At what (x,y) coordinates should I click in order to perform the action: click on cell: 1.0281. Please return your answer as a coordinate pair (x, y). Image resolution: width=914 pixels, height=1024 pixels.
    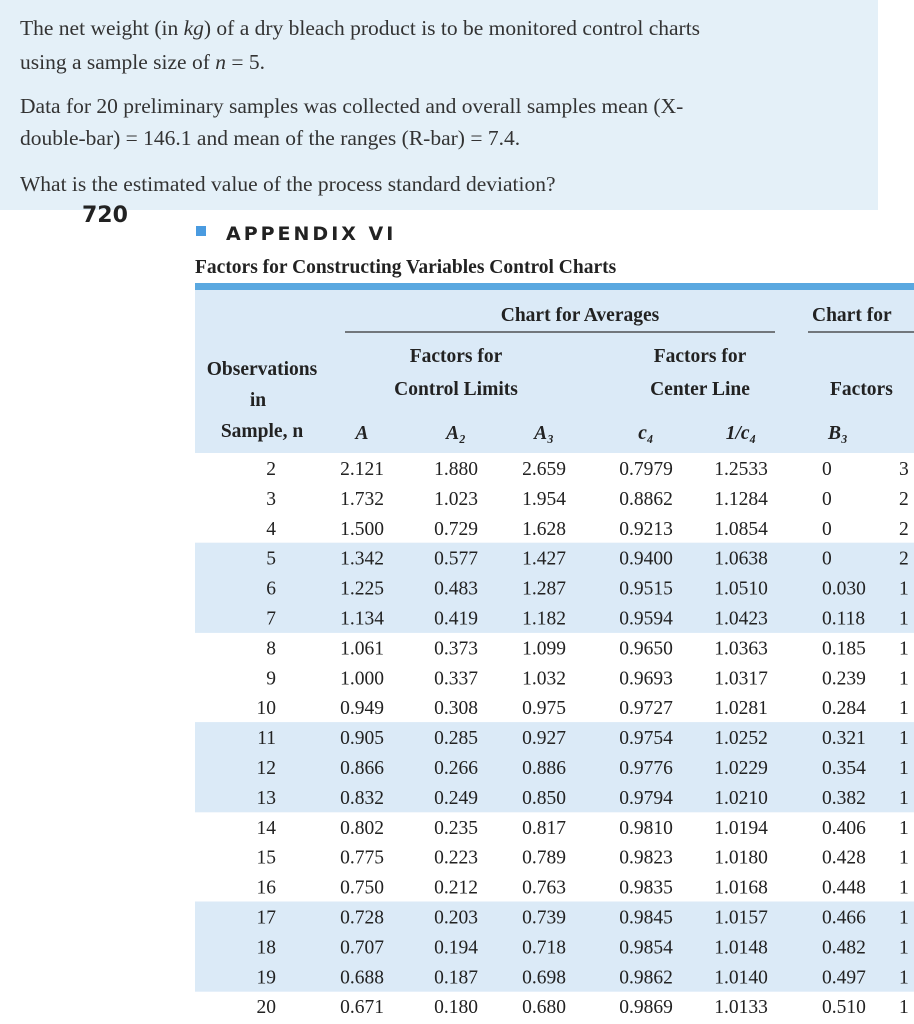
    Looking at the image, I should click on (741, 708).